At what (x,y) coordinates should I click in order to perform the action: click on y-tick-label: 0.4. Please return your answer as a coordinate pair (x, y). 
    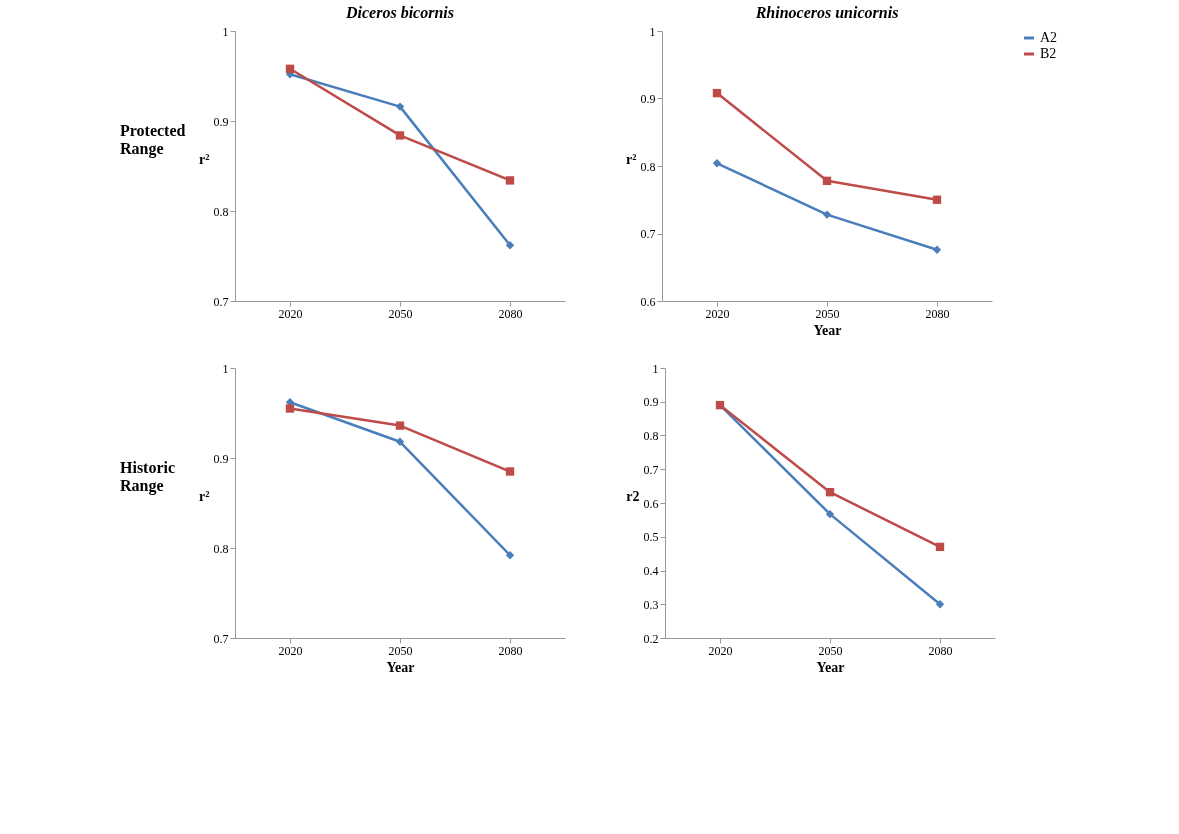
    Looking at the image, I should click on (651, 571).